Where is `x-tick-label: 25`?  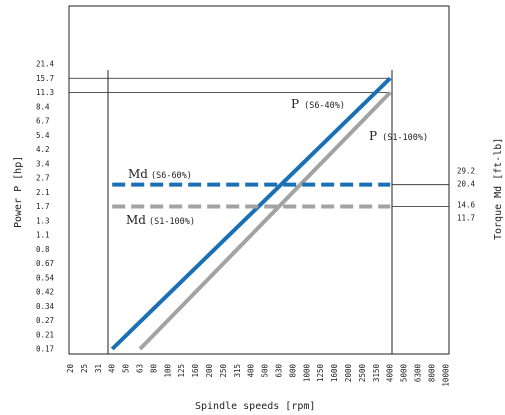
x-tick-label: 25 is located at coordinates (84, 368).